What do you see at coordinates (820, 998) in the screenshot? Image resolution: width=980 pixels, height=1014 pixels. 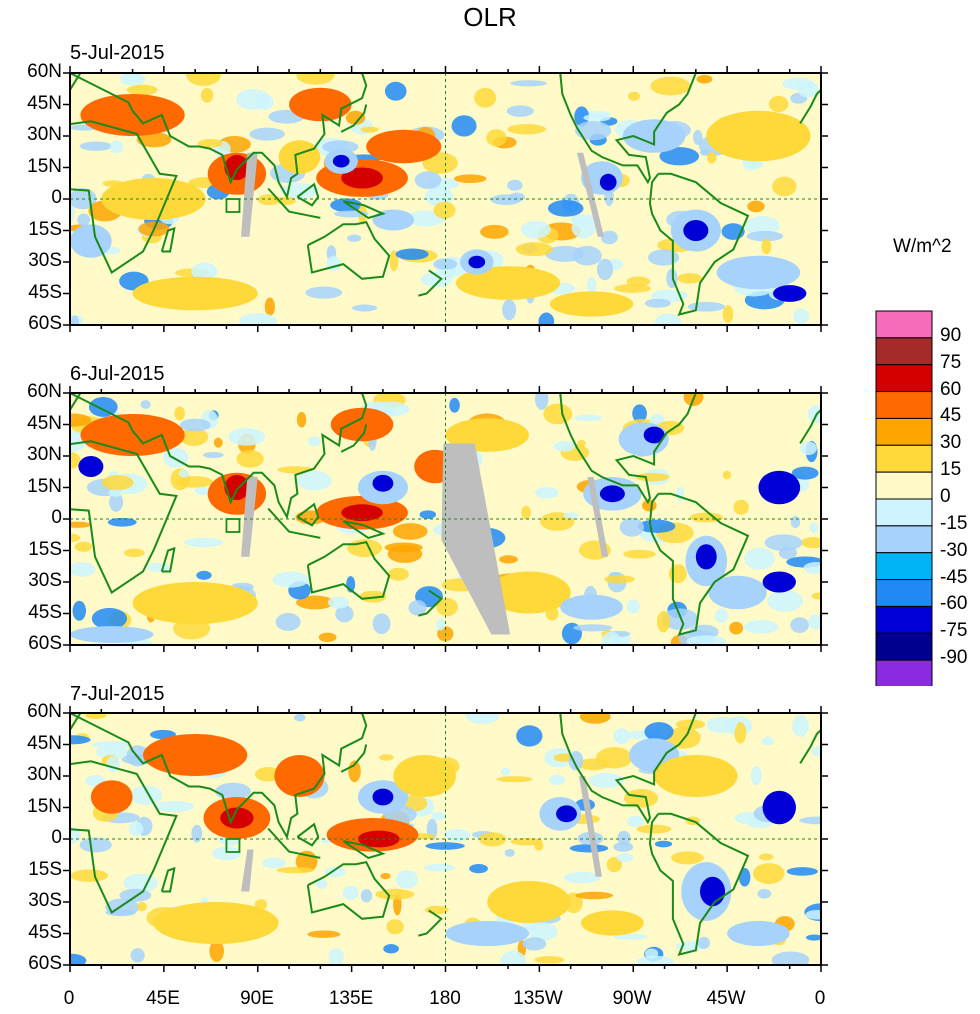 I see `lon-label-0-end: 0` at bounding box center [820, 998].